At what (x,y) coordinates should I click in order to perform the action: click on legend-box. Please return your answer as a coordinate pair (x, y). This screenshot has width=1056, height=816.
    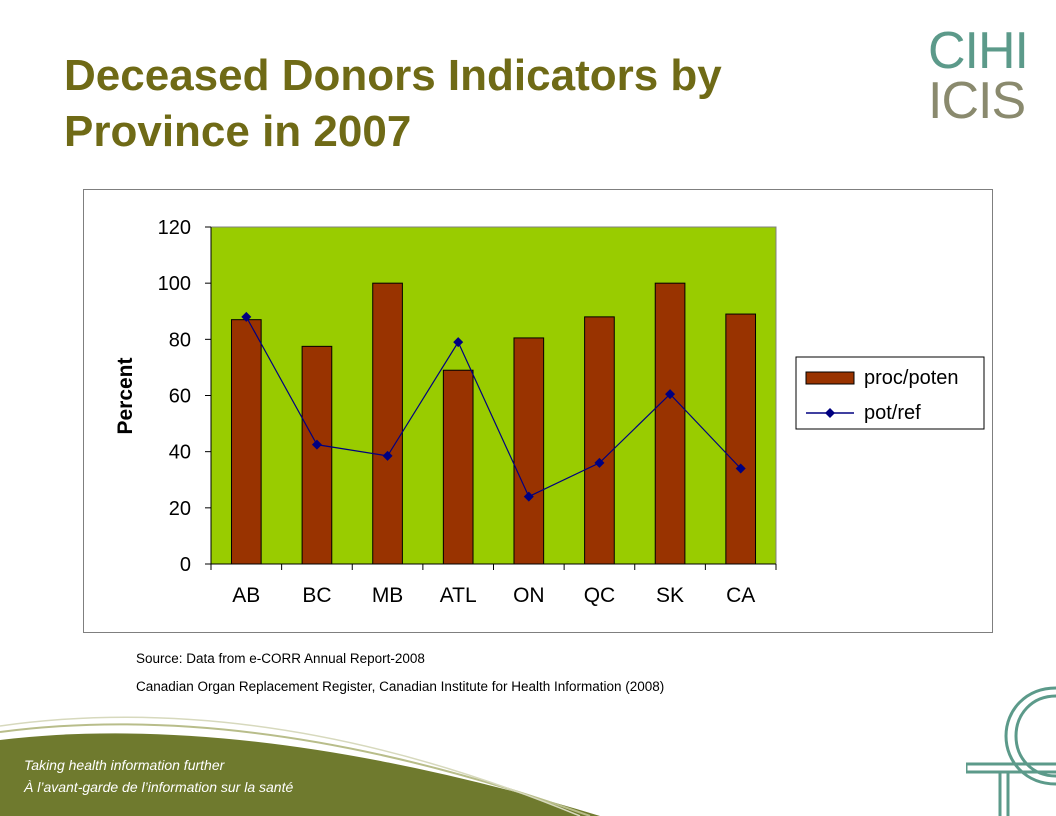
    Looking at the image, I should click on (890, 393).